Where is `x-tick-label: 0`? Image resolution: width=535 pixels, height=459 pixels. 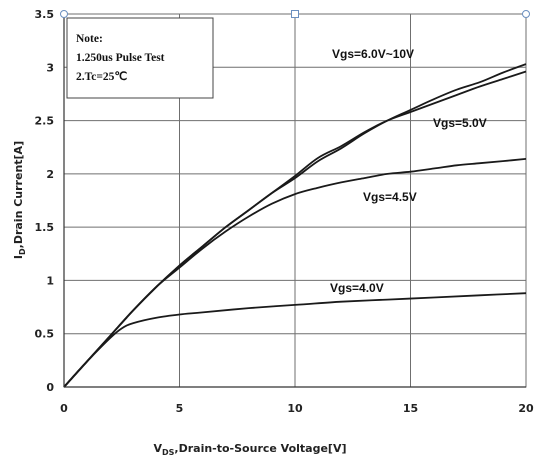
x-tick-label: 0 is located at coordinates (64, 408).